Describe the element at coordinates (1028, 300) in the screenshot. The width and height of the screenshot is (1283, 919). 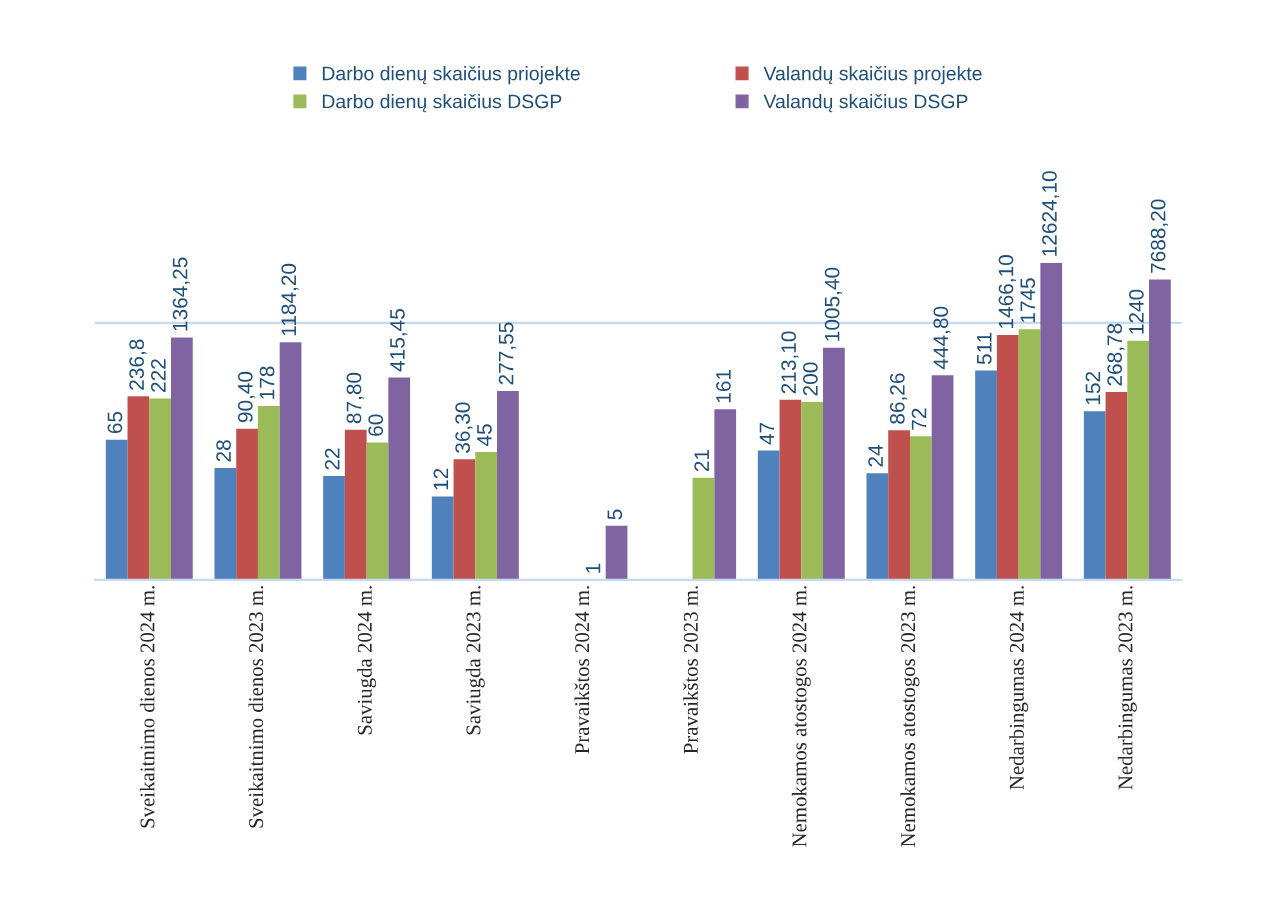
I see `data-label: 1745` at that location.